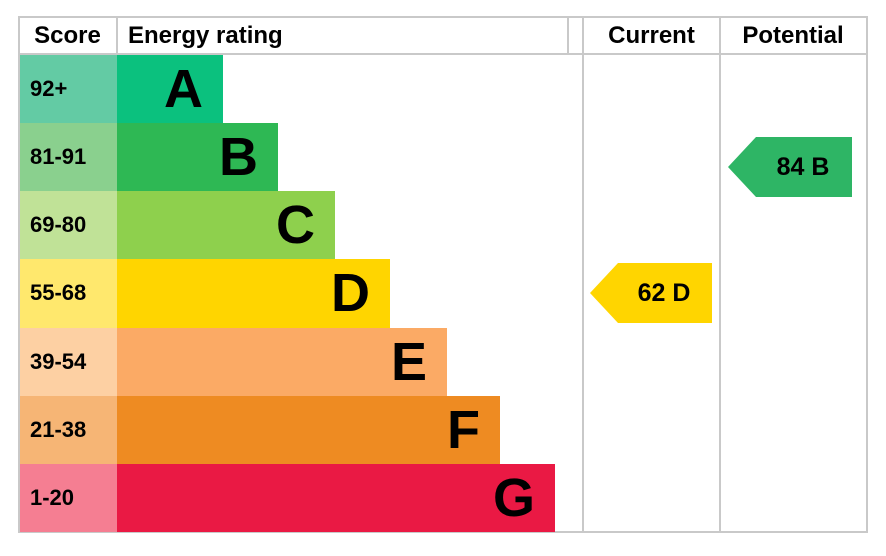 The height and width of the screenshot is (556, 886). Describe the element at coordinates (651, 35) in the screenshot. I see `header-current: Current` at that location.